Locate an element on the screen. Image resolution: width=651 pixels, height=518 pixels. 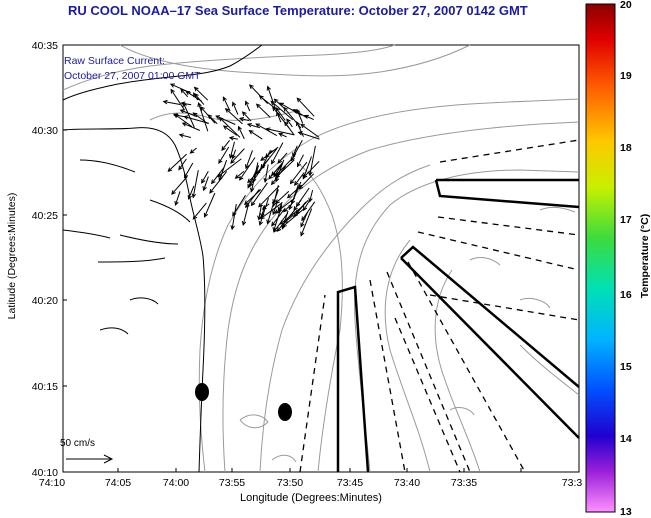
x-tick-label: 73:3 is located at coordinates (572, 483).